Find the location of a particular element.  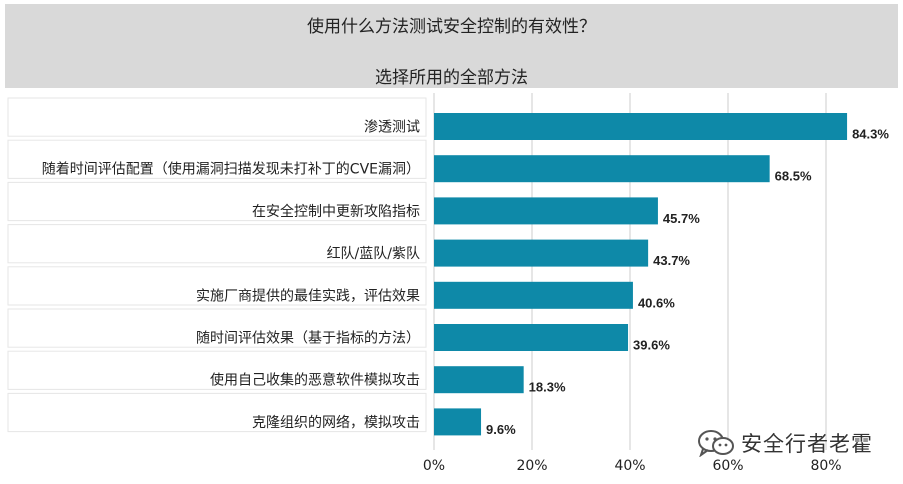

category-label: 克隆组织的网络，模拟攻击 is located at coordinates (336, 423).